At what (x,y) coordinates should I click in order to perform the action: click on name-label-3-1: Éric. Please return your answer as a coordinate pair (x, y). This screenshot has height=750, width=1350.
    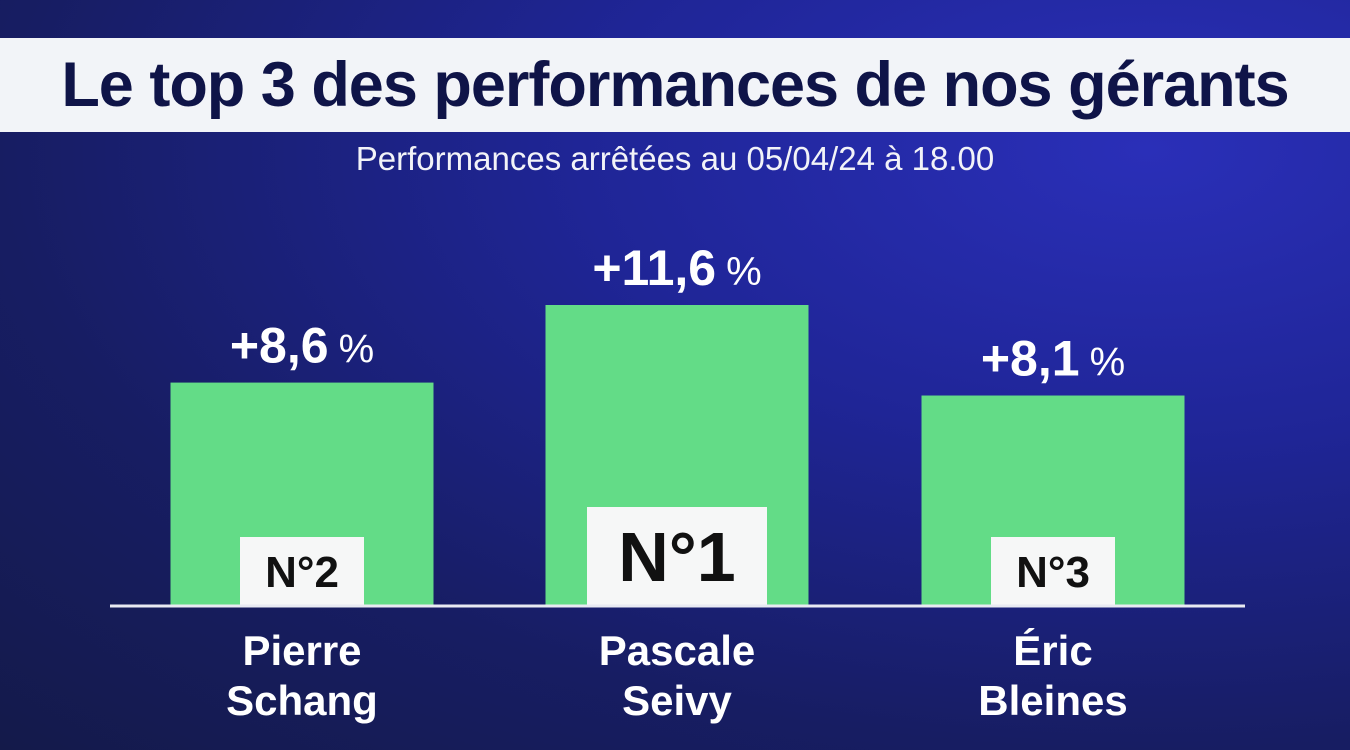
    Looking at the image, I should click on (1052, 650).